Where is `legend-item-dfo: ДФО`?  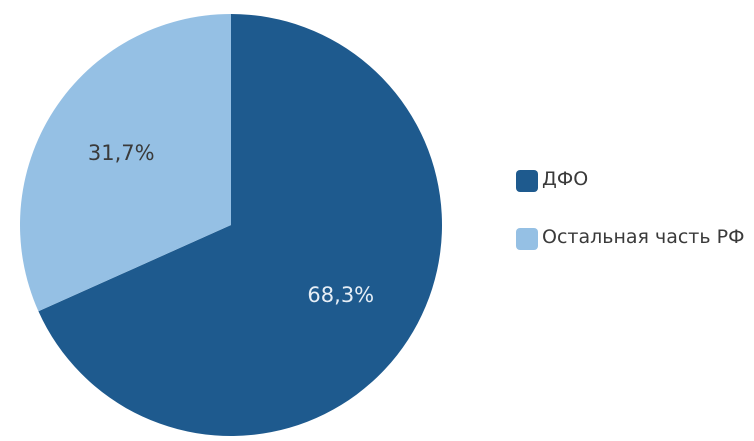
legend-item-dfo: ДФО is located at coordinates (634, 179).